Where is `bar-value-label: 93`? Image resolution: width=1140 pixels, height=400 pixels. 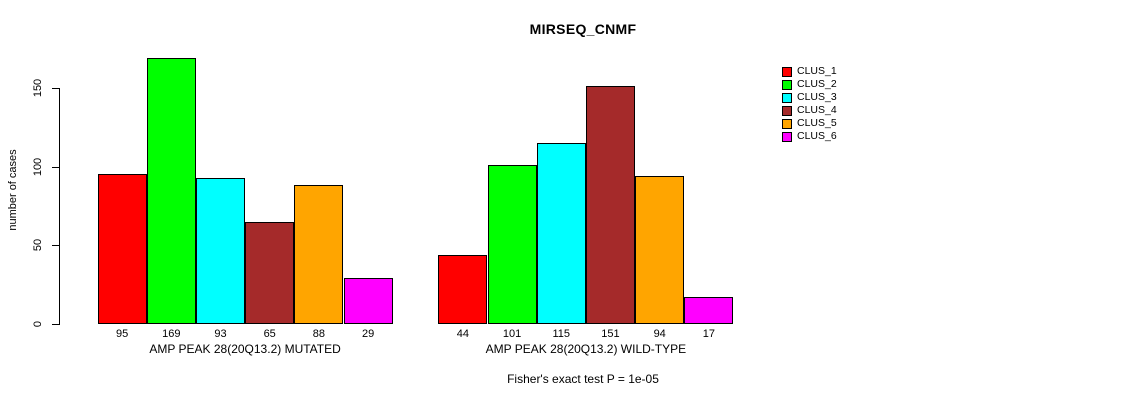 bar-value-label: 93 is located at coordinates (220, 334).